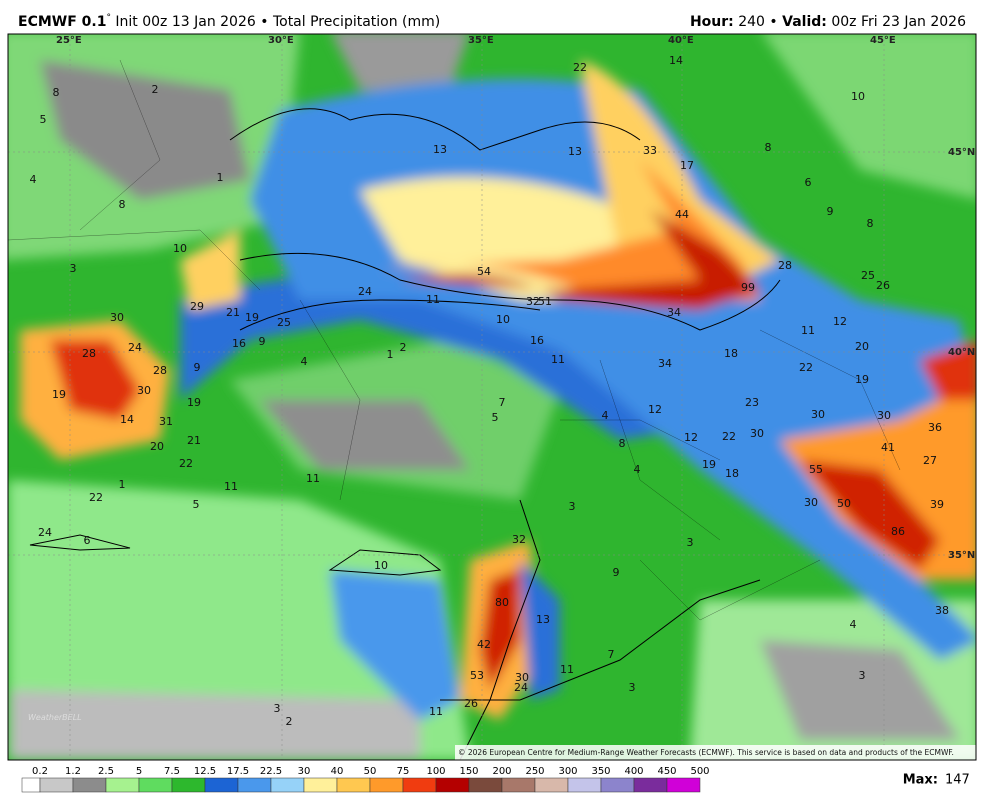 The height and width of the screenshot is (812, 984). What do you see at coordinates (870, 223) in the screenshot?
I see `precip-label: 8` at bounding box center [870, 223].